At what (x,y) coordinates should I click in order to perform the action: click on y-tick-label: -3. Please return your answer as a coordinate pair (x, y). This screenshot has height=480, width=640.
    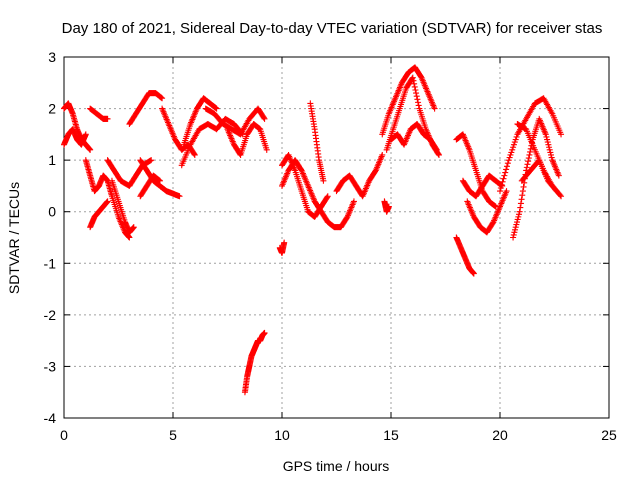
    Looking at the image, I should click on (50, 366).